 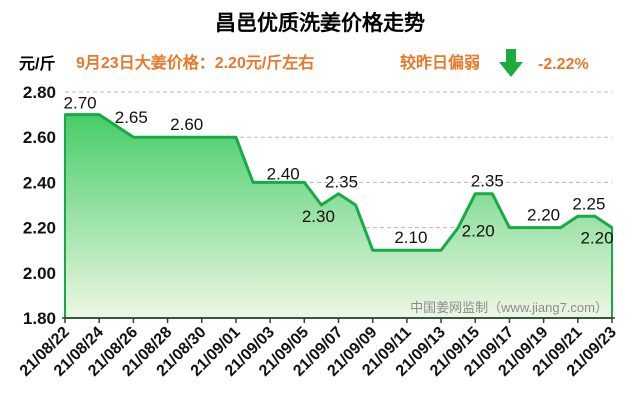 I want to click on data-label: 2.60, so click(x=186, y=124).